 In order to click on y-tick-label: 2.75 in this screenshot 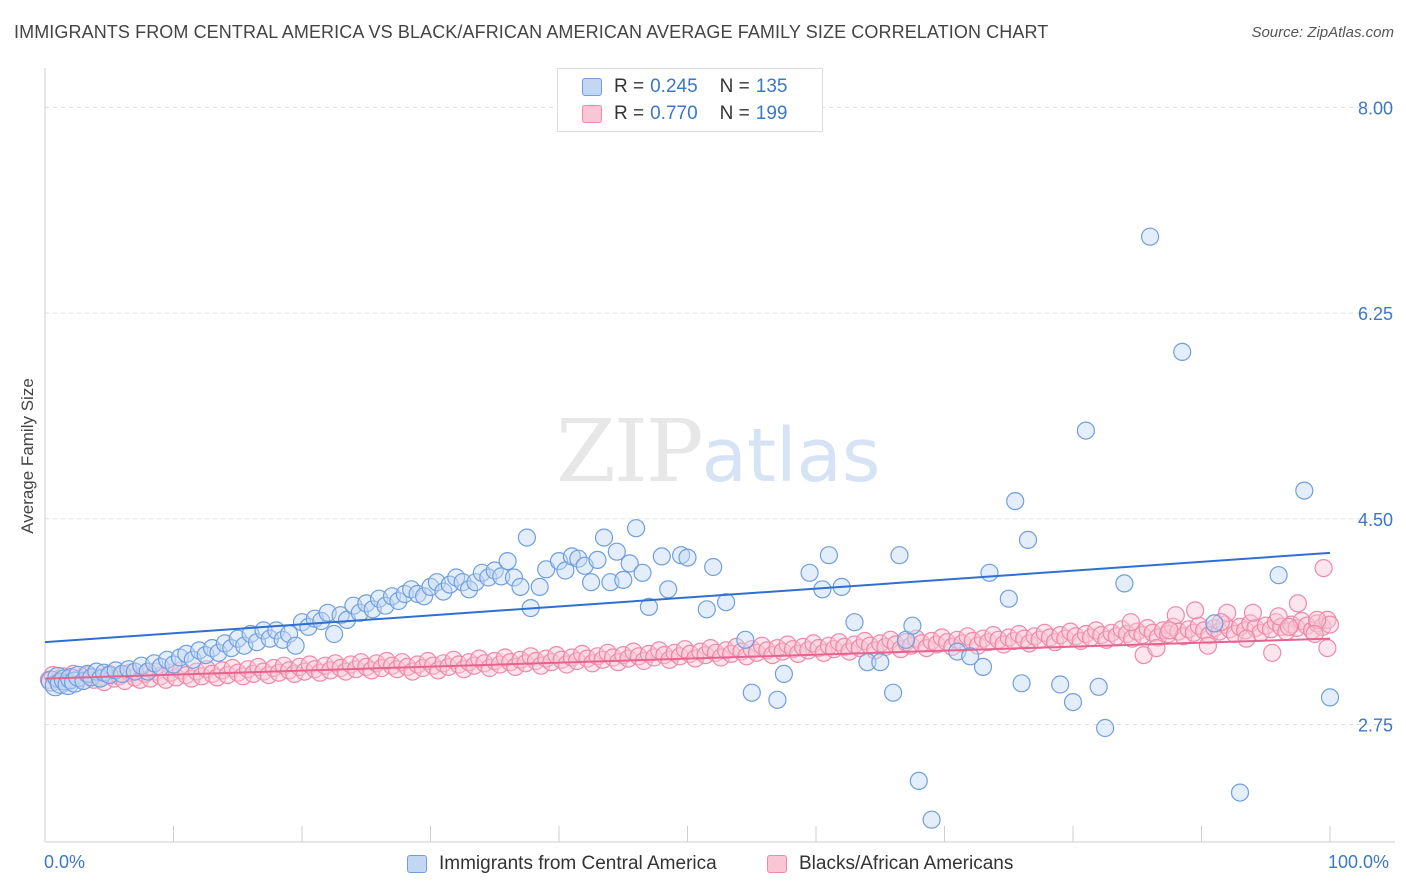, I will do `click(1375, 725)`.